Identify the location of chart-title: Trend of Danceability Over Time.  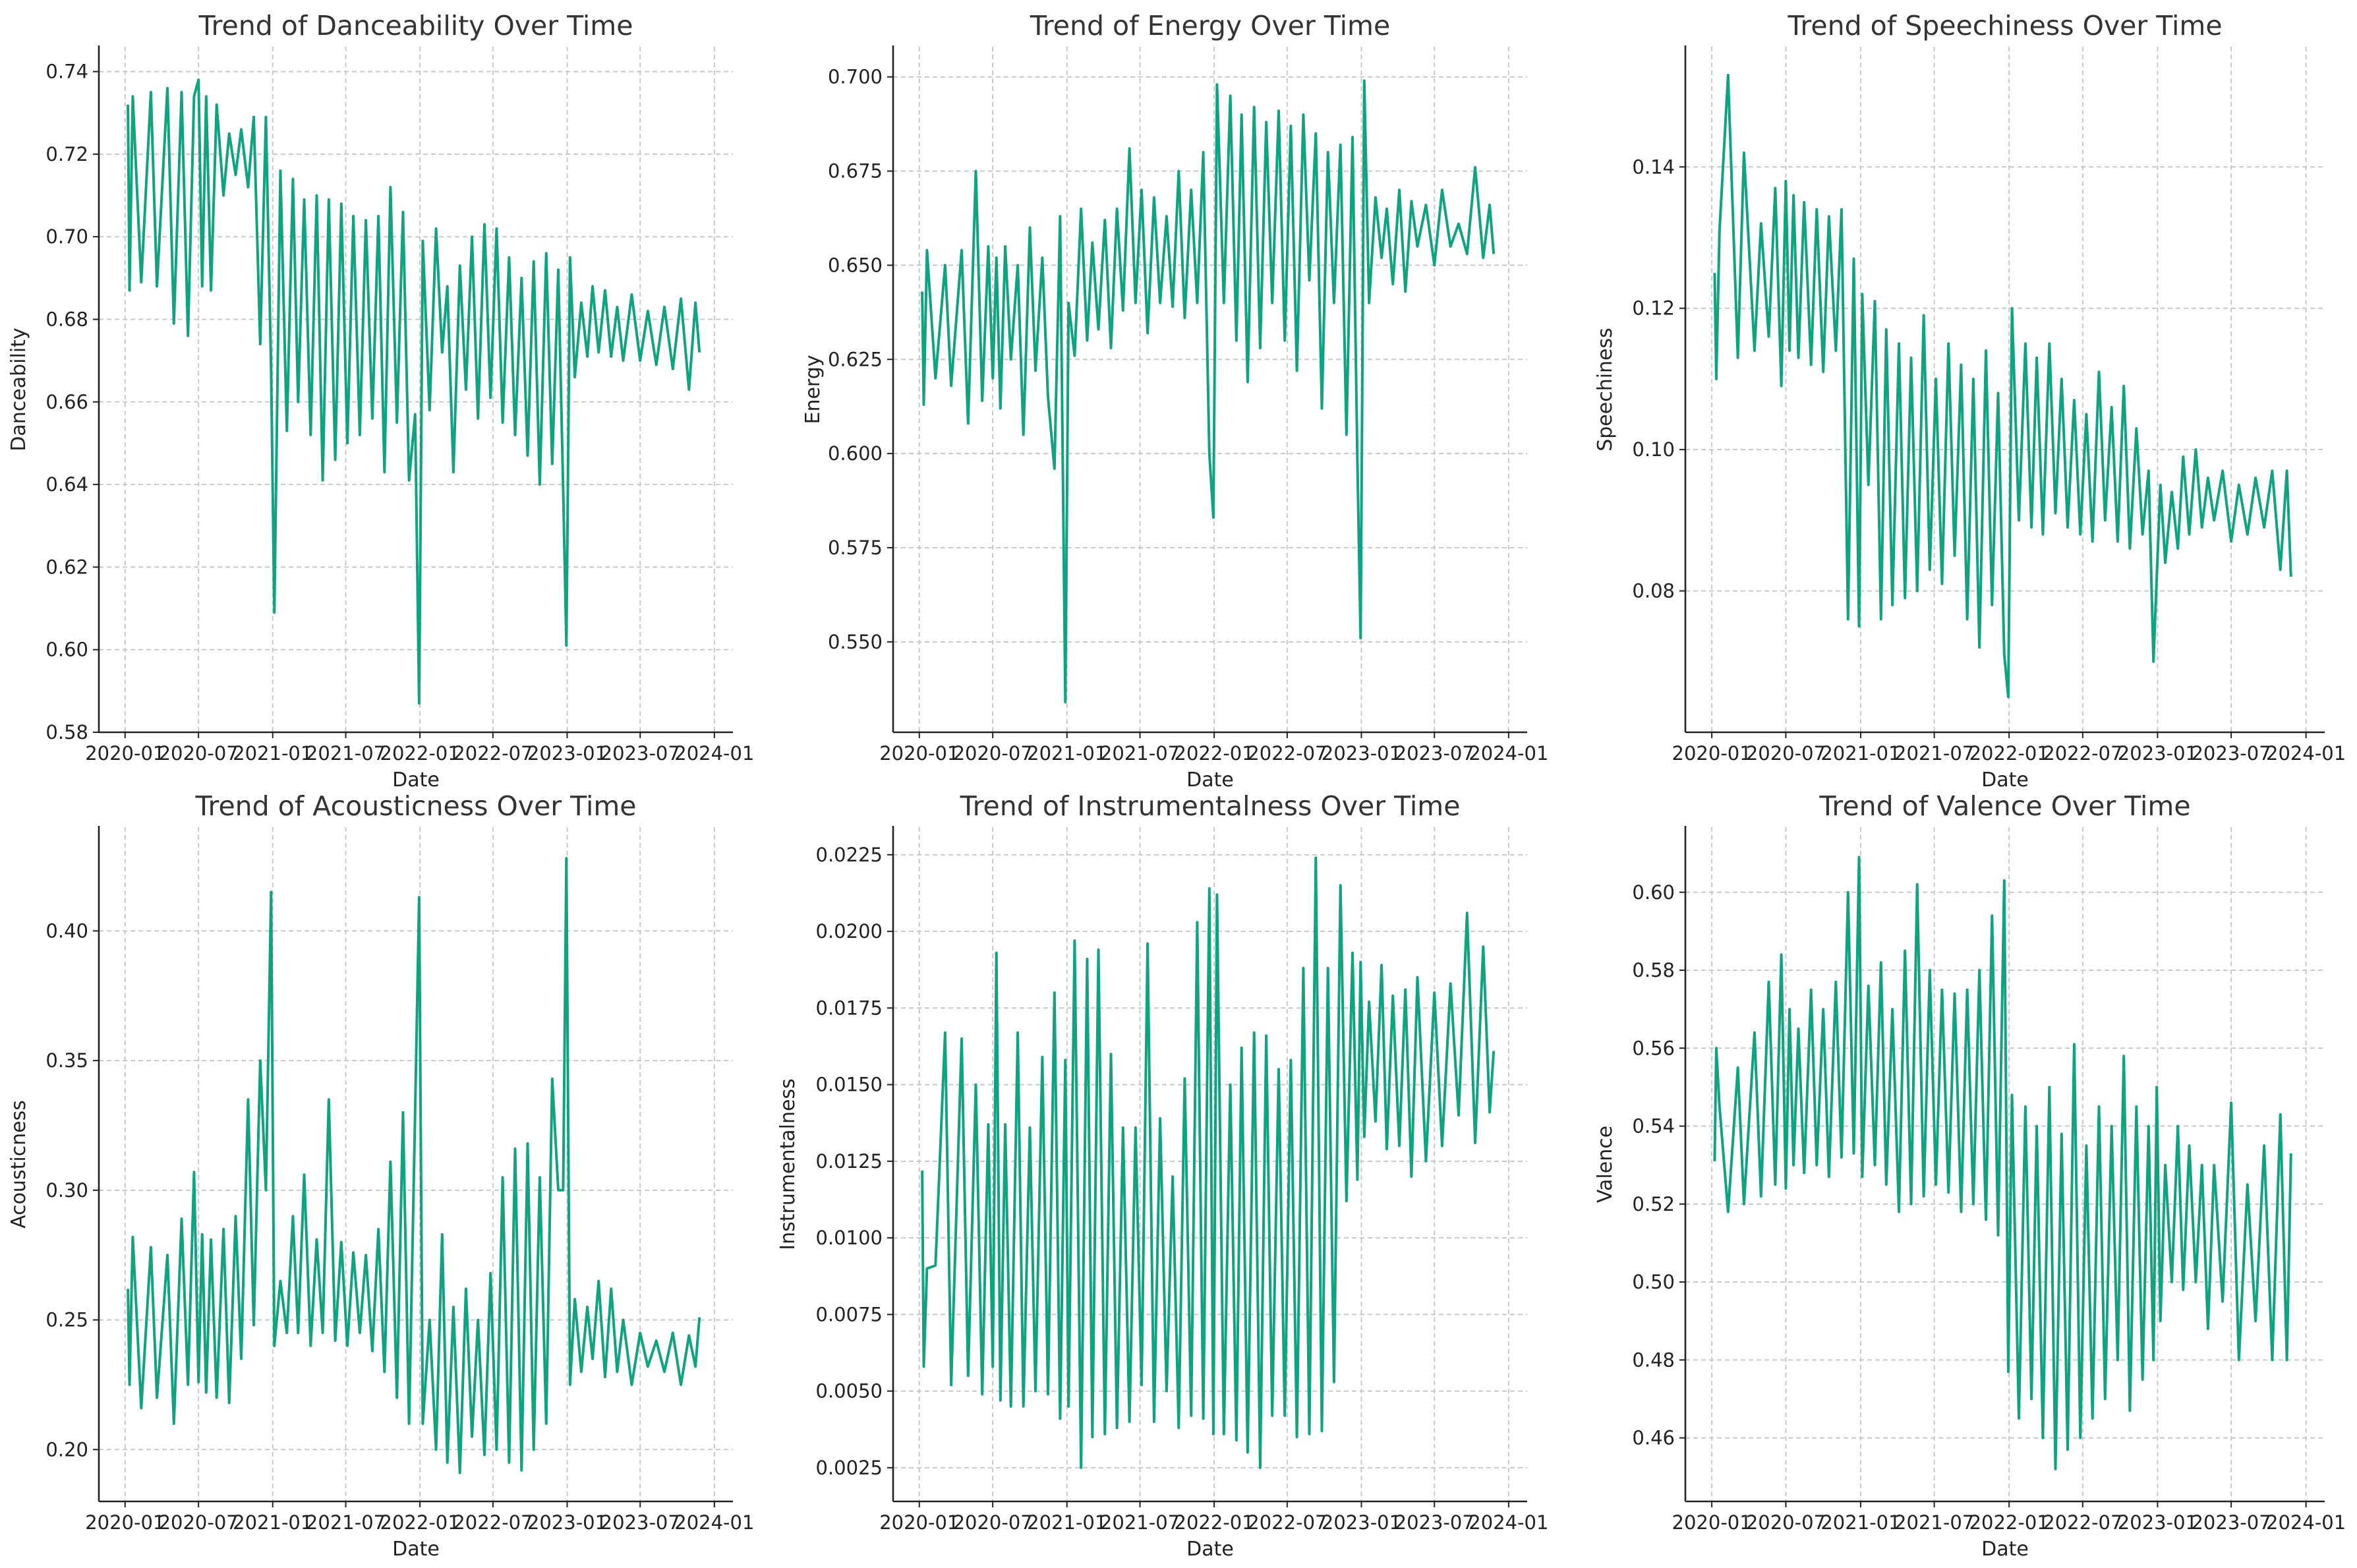
(415, 26).